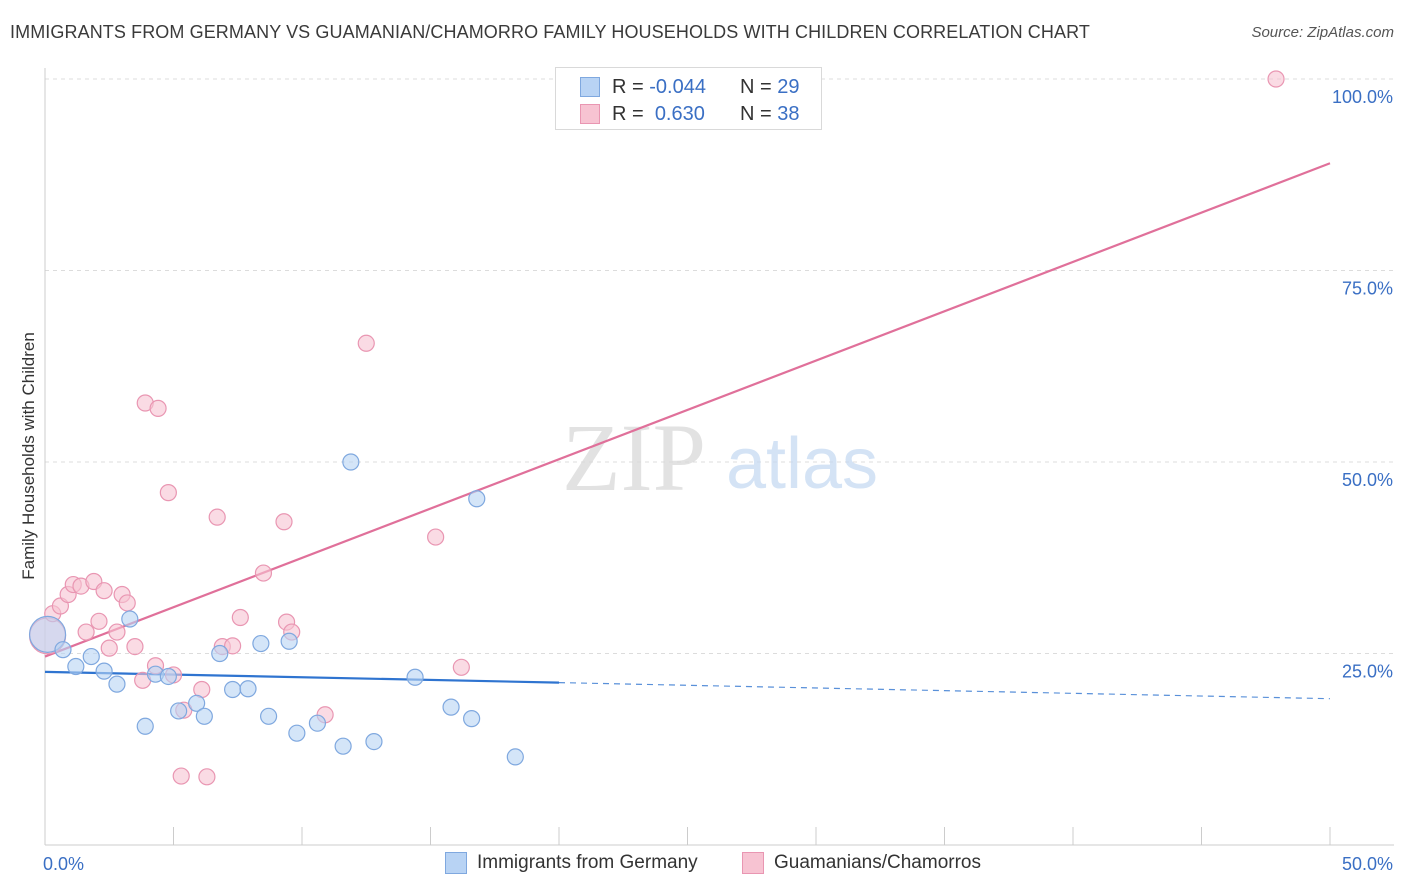 This screenshot has width=1406, height=892. I want to click on legend-row-germany: R = -0.044 N = 29, so click(690, 87).